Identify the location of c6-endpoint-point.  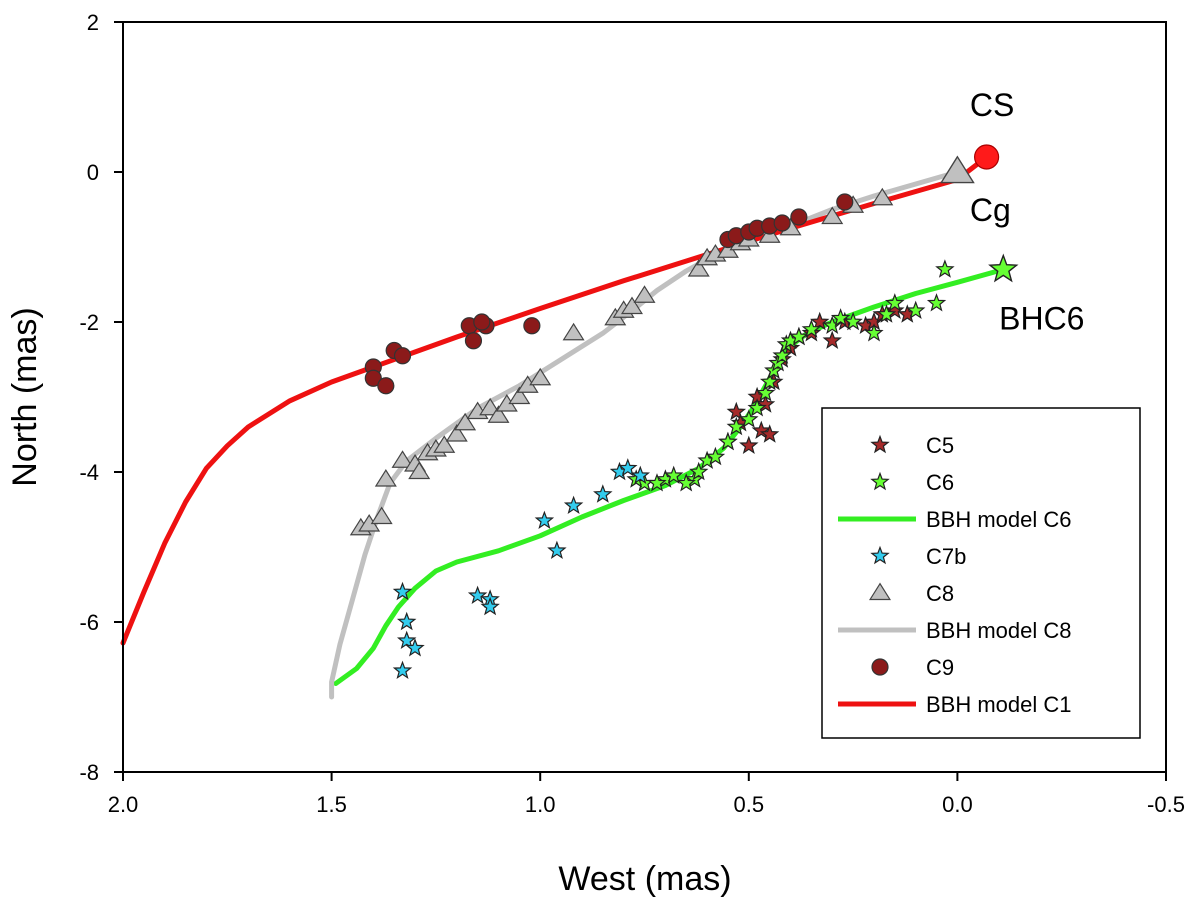
(1003, 268).